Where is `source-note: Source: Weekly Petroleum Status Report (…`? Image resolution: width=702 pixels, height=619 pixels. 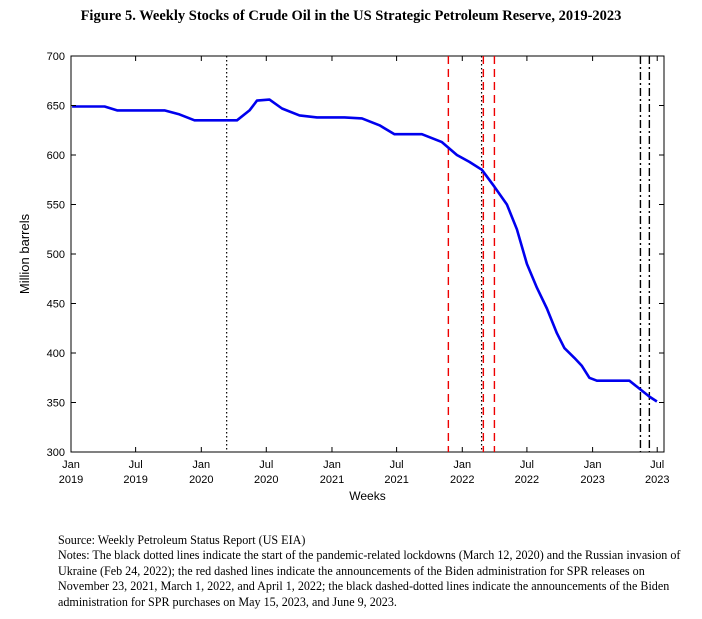
source-note: Source: Weekly Petroleum Status Report (… is located at coordinates (182, 540).